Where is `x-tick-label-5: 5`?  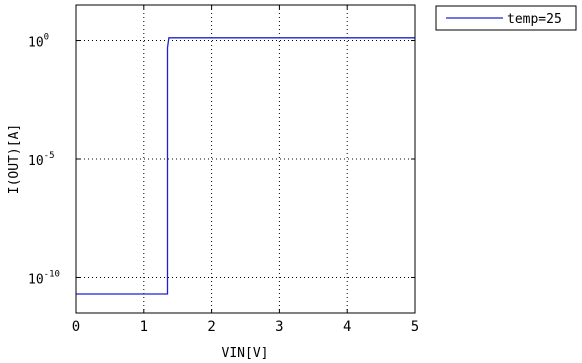 x-tick-label-5: 5 is located at coordinates (415, 327).